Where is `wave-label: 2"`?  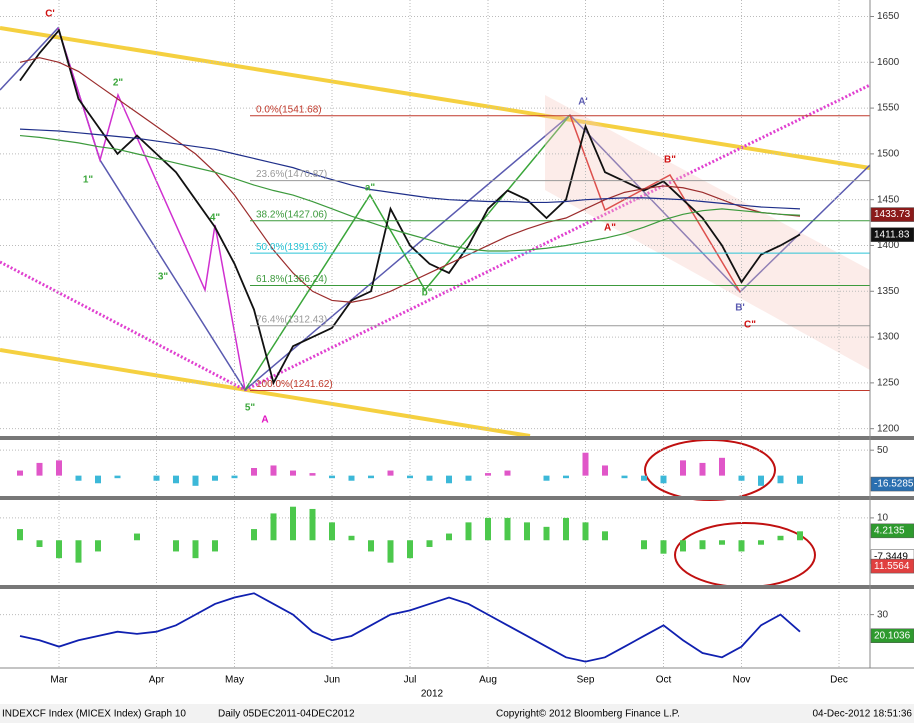 wave-label: 2" is located at coordinates (118, 83).